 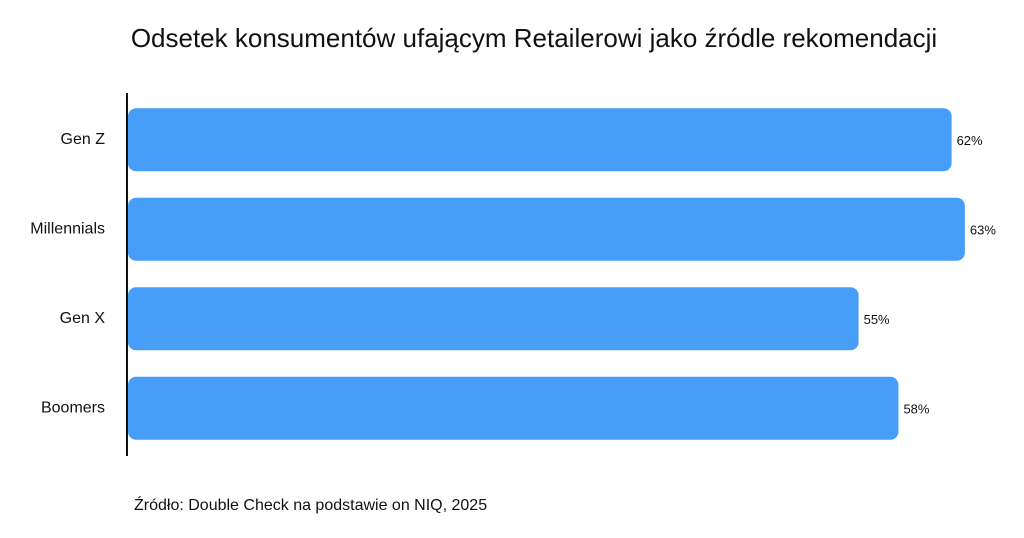 I want to click on value-label: 55%, so click(x=877, y=319).